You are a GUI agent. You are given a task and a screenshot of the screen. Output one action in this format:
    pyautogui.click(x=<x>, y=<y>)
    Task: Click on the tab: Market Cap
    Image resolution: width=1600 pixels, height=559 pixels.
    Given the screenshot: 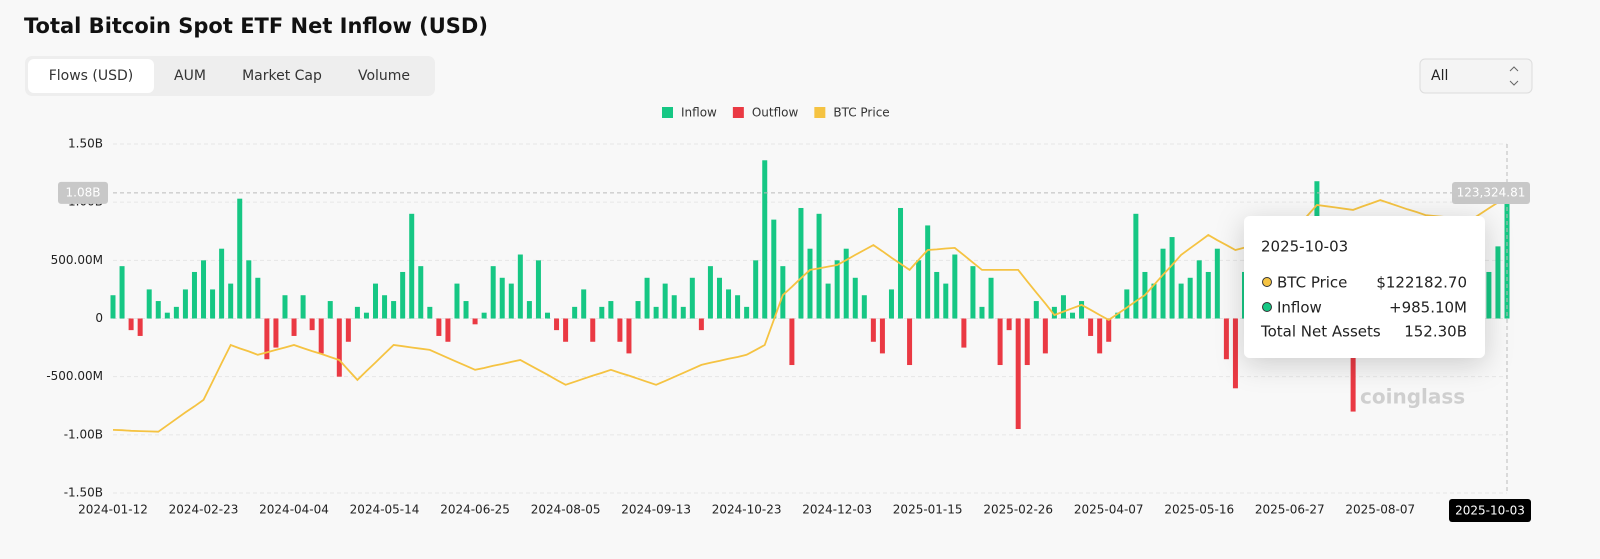 What is the action you would take?
    pyautogui.click(x=282, y=76)
    